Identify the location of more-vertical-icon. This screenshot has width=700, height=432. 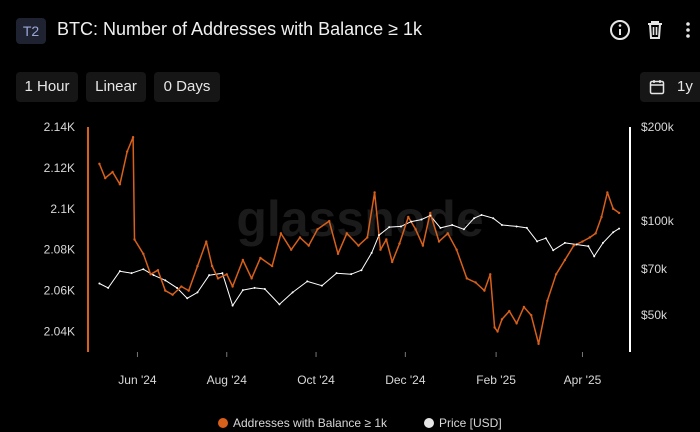
(688, 30).